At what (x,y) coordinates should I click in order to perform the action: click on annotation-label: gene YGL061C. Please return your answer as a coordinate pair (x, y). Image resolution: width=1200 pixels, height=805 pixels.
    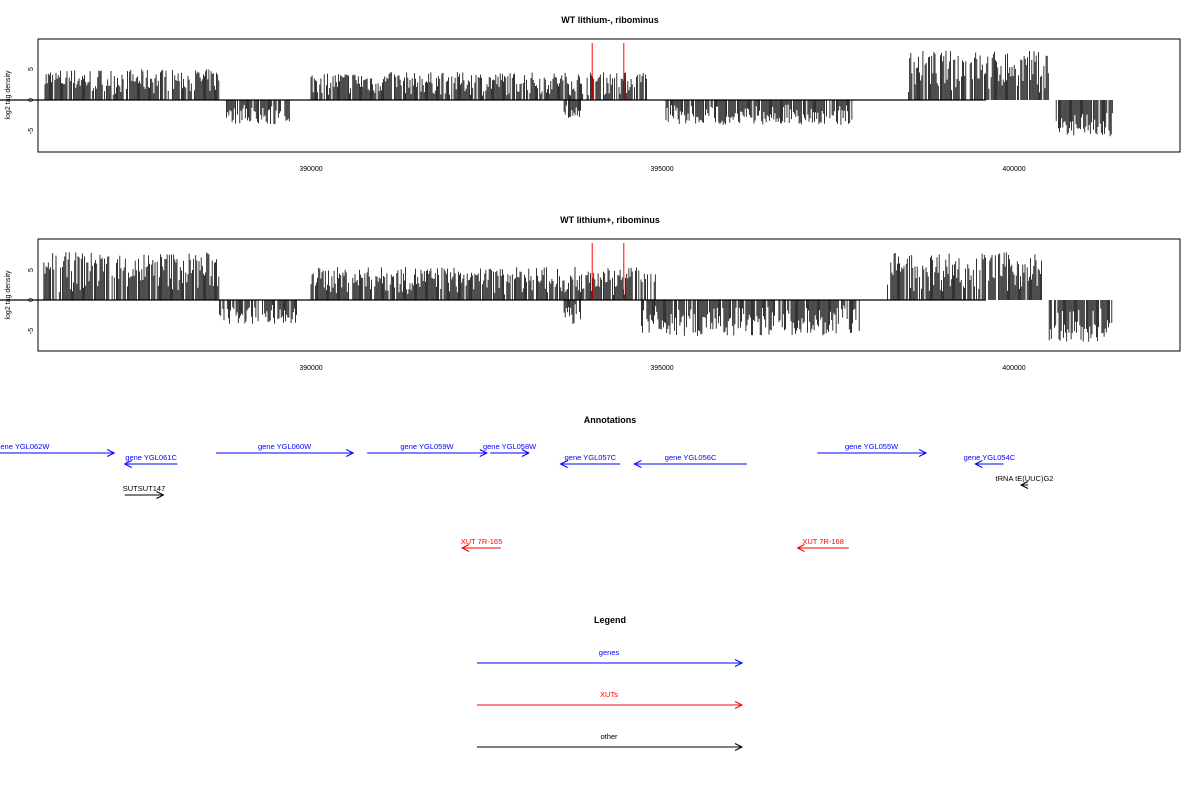
    Looking at the image, I should click on (151, 457).